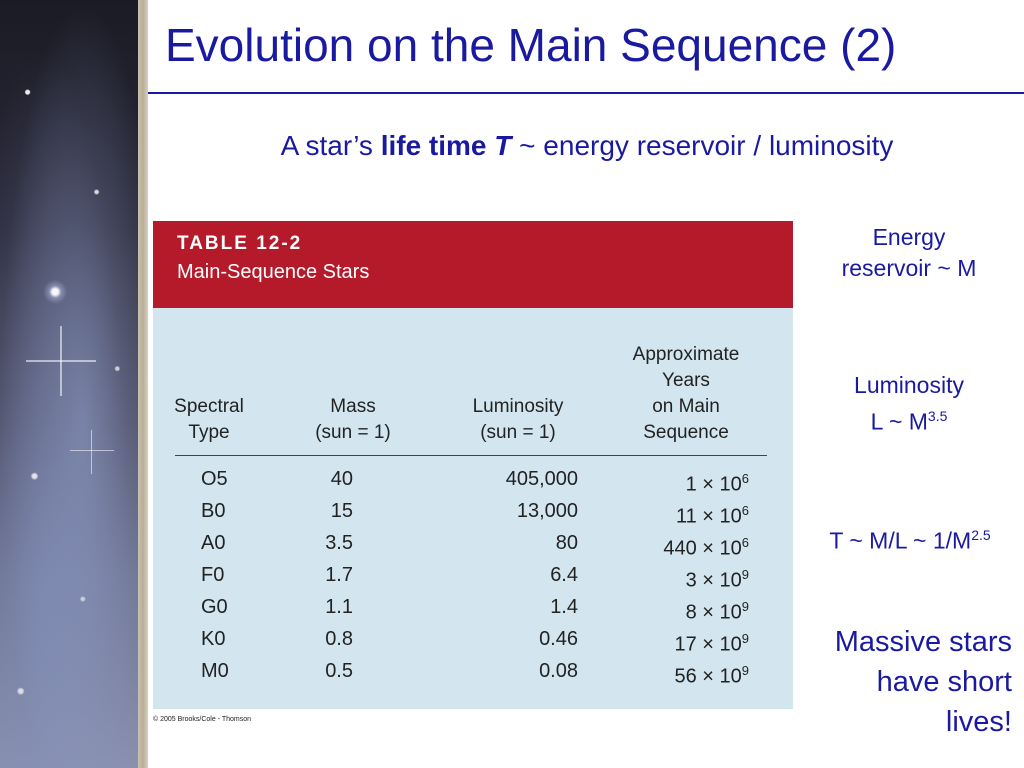 This screenshot has height=768, width=1024. I want to click on copyright-note: © 2005 Brooks/Cole - Thomson, so click(202, 719).